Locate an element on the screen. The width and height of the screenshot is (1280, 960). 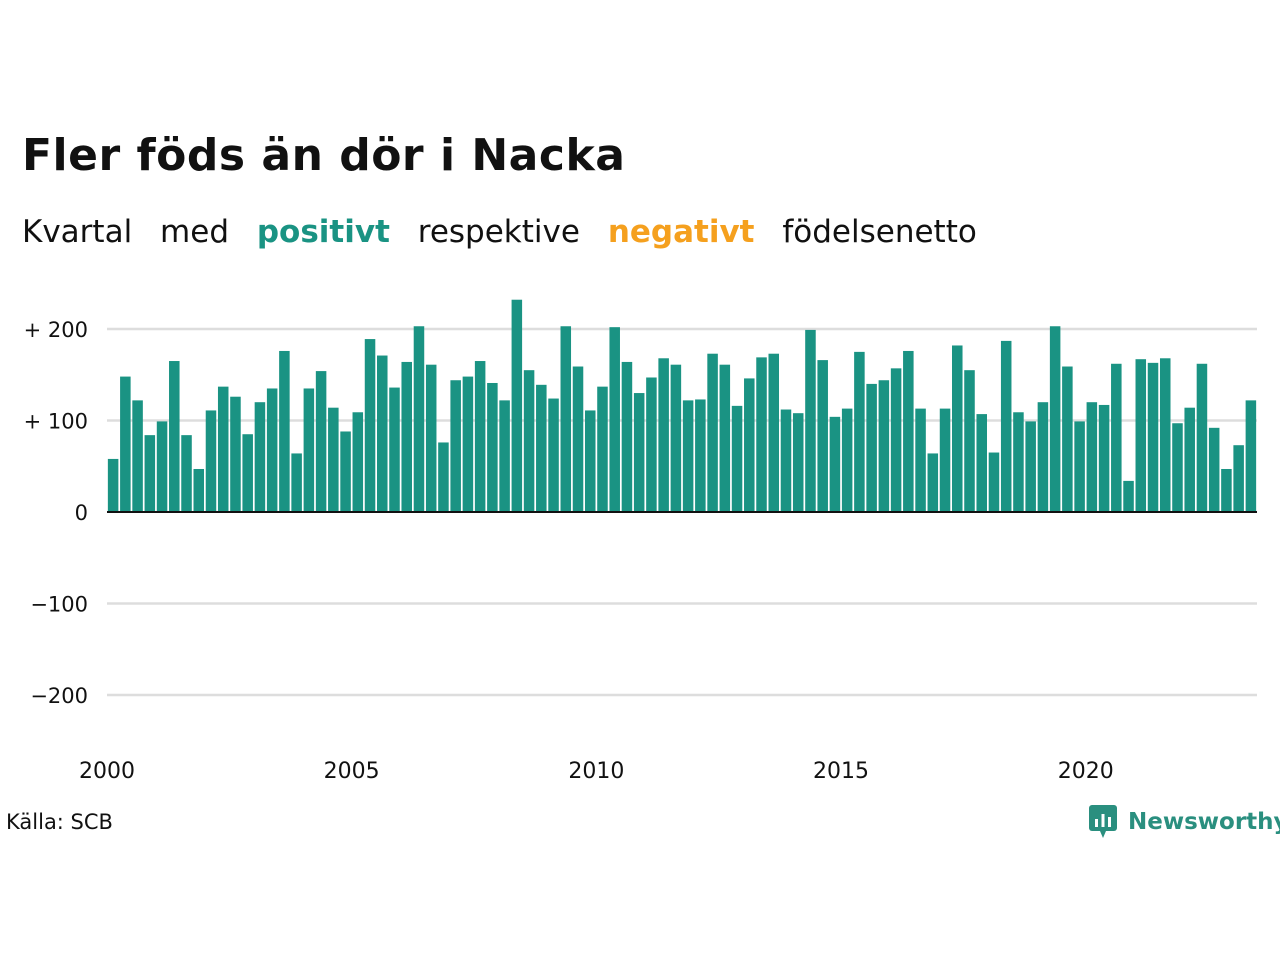
y-tick-label: + 100 is located at coordinates (56, 422).